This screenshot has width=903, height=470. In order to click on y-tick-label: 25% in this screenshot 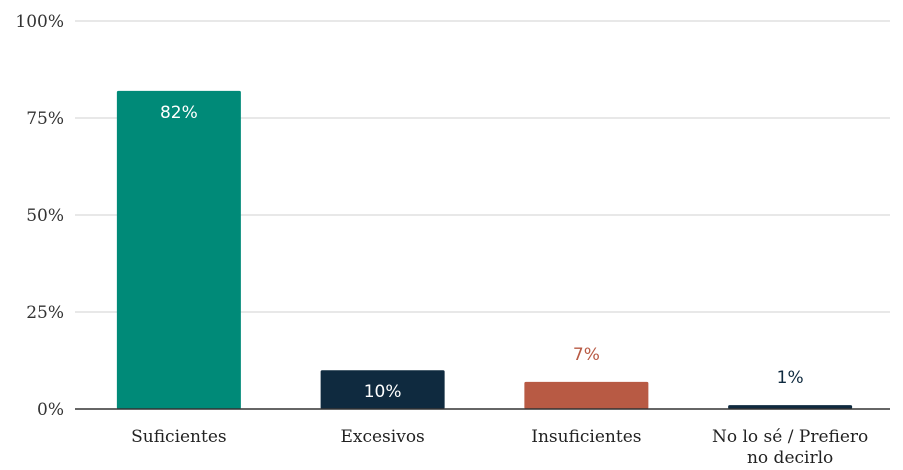, I will do `click(45, 313)`.